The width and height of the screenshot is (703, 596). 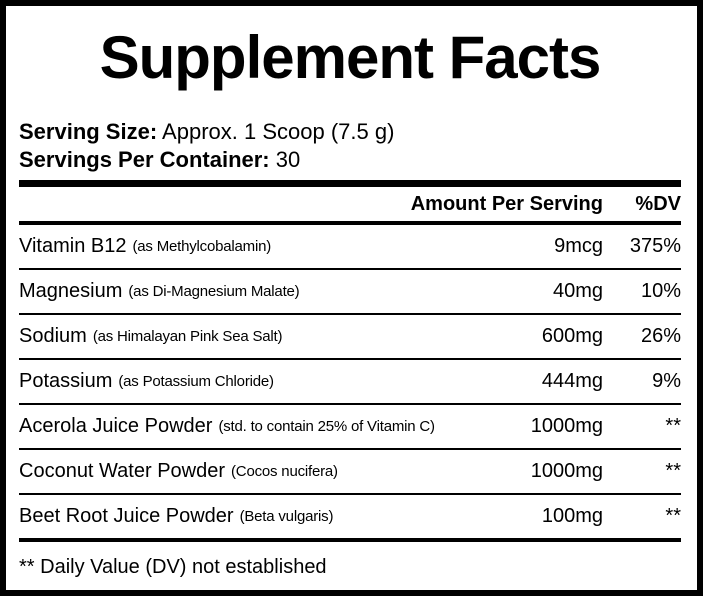 What do you see at coordinates (506, 203) in the screenshot?
I see `amount-column-header: Amount Per Serving` at bounding box center [506, 203].